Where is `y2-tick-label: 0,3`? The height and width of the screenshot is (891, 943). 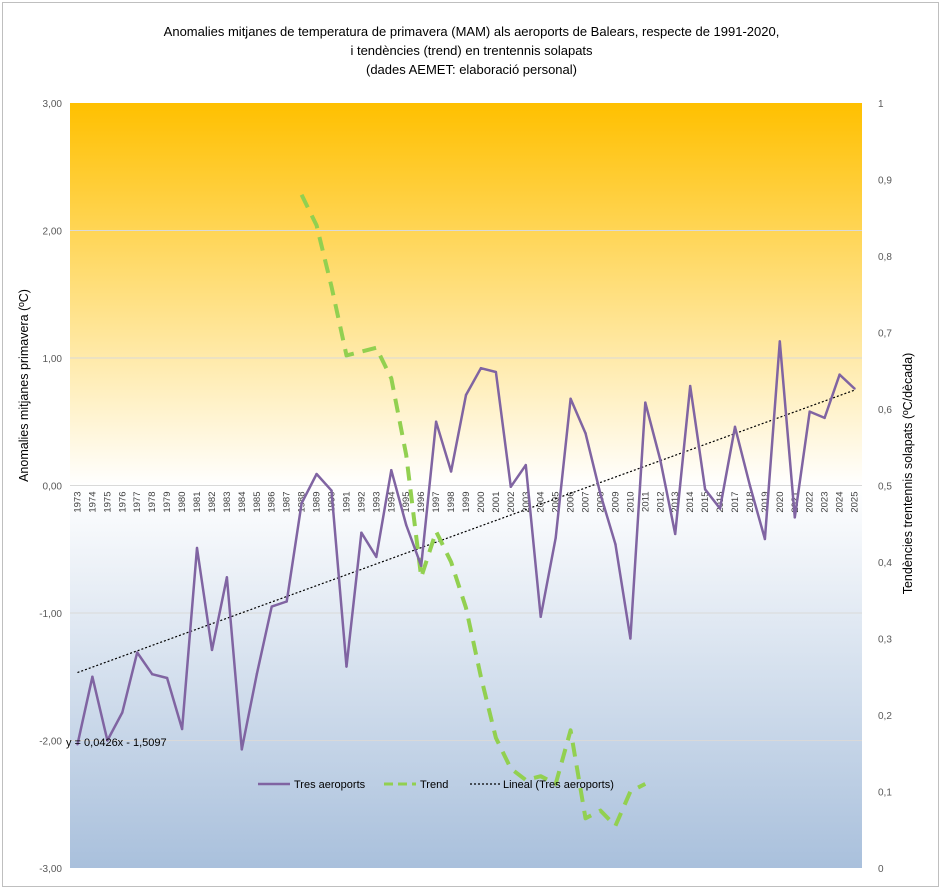 y2-tick-label: 0,3 is located at coordinates (885, 640).